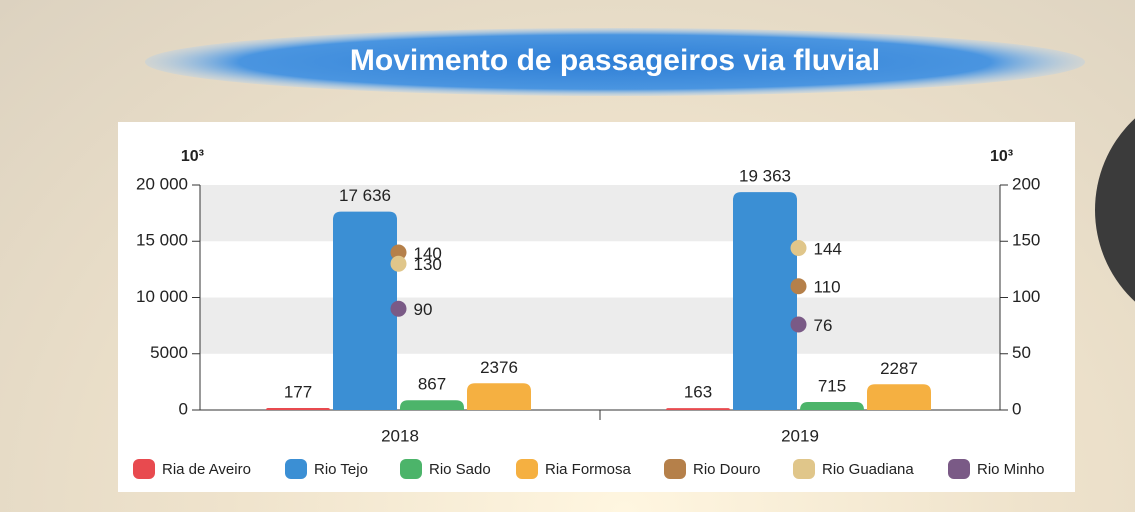  Describe the element at coordinates (1026, 183) in the screenshot. I see `y2-tick-label: 200` at that location.